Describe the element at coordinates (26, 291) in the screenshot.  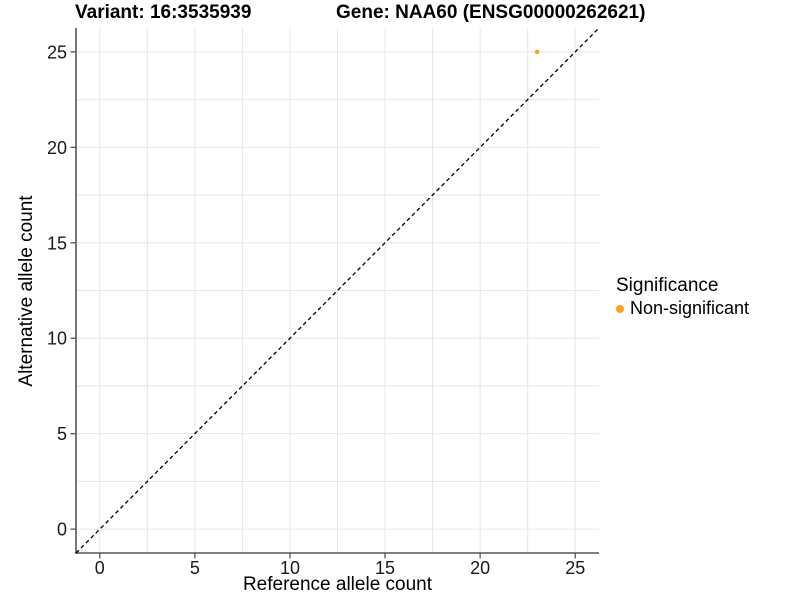
I see `y-axis-label: Alternative allele count` at that location.